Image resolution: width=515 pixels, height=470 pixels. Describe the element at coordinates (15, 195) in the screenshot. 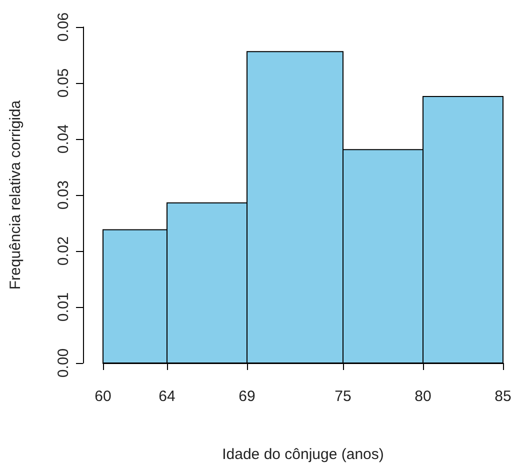

I see `y-axis-title: Frequência relativa corrigida` at that location.